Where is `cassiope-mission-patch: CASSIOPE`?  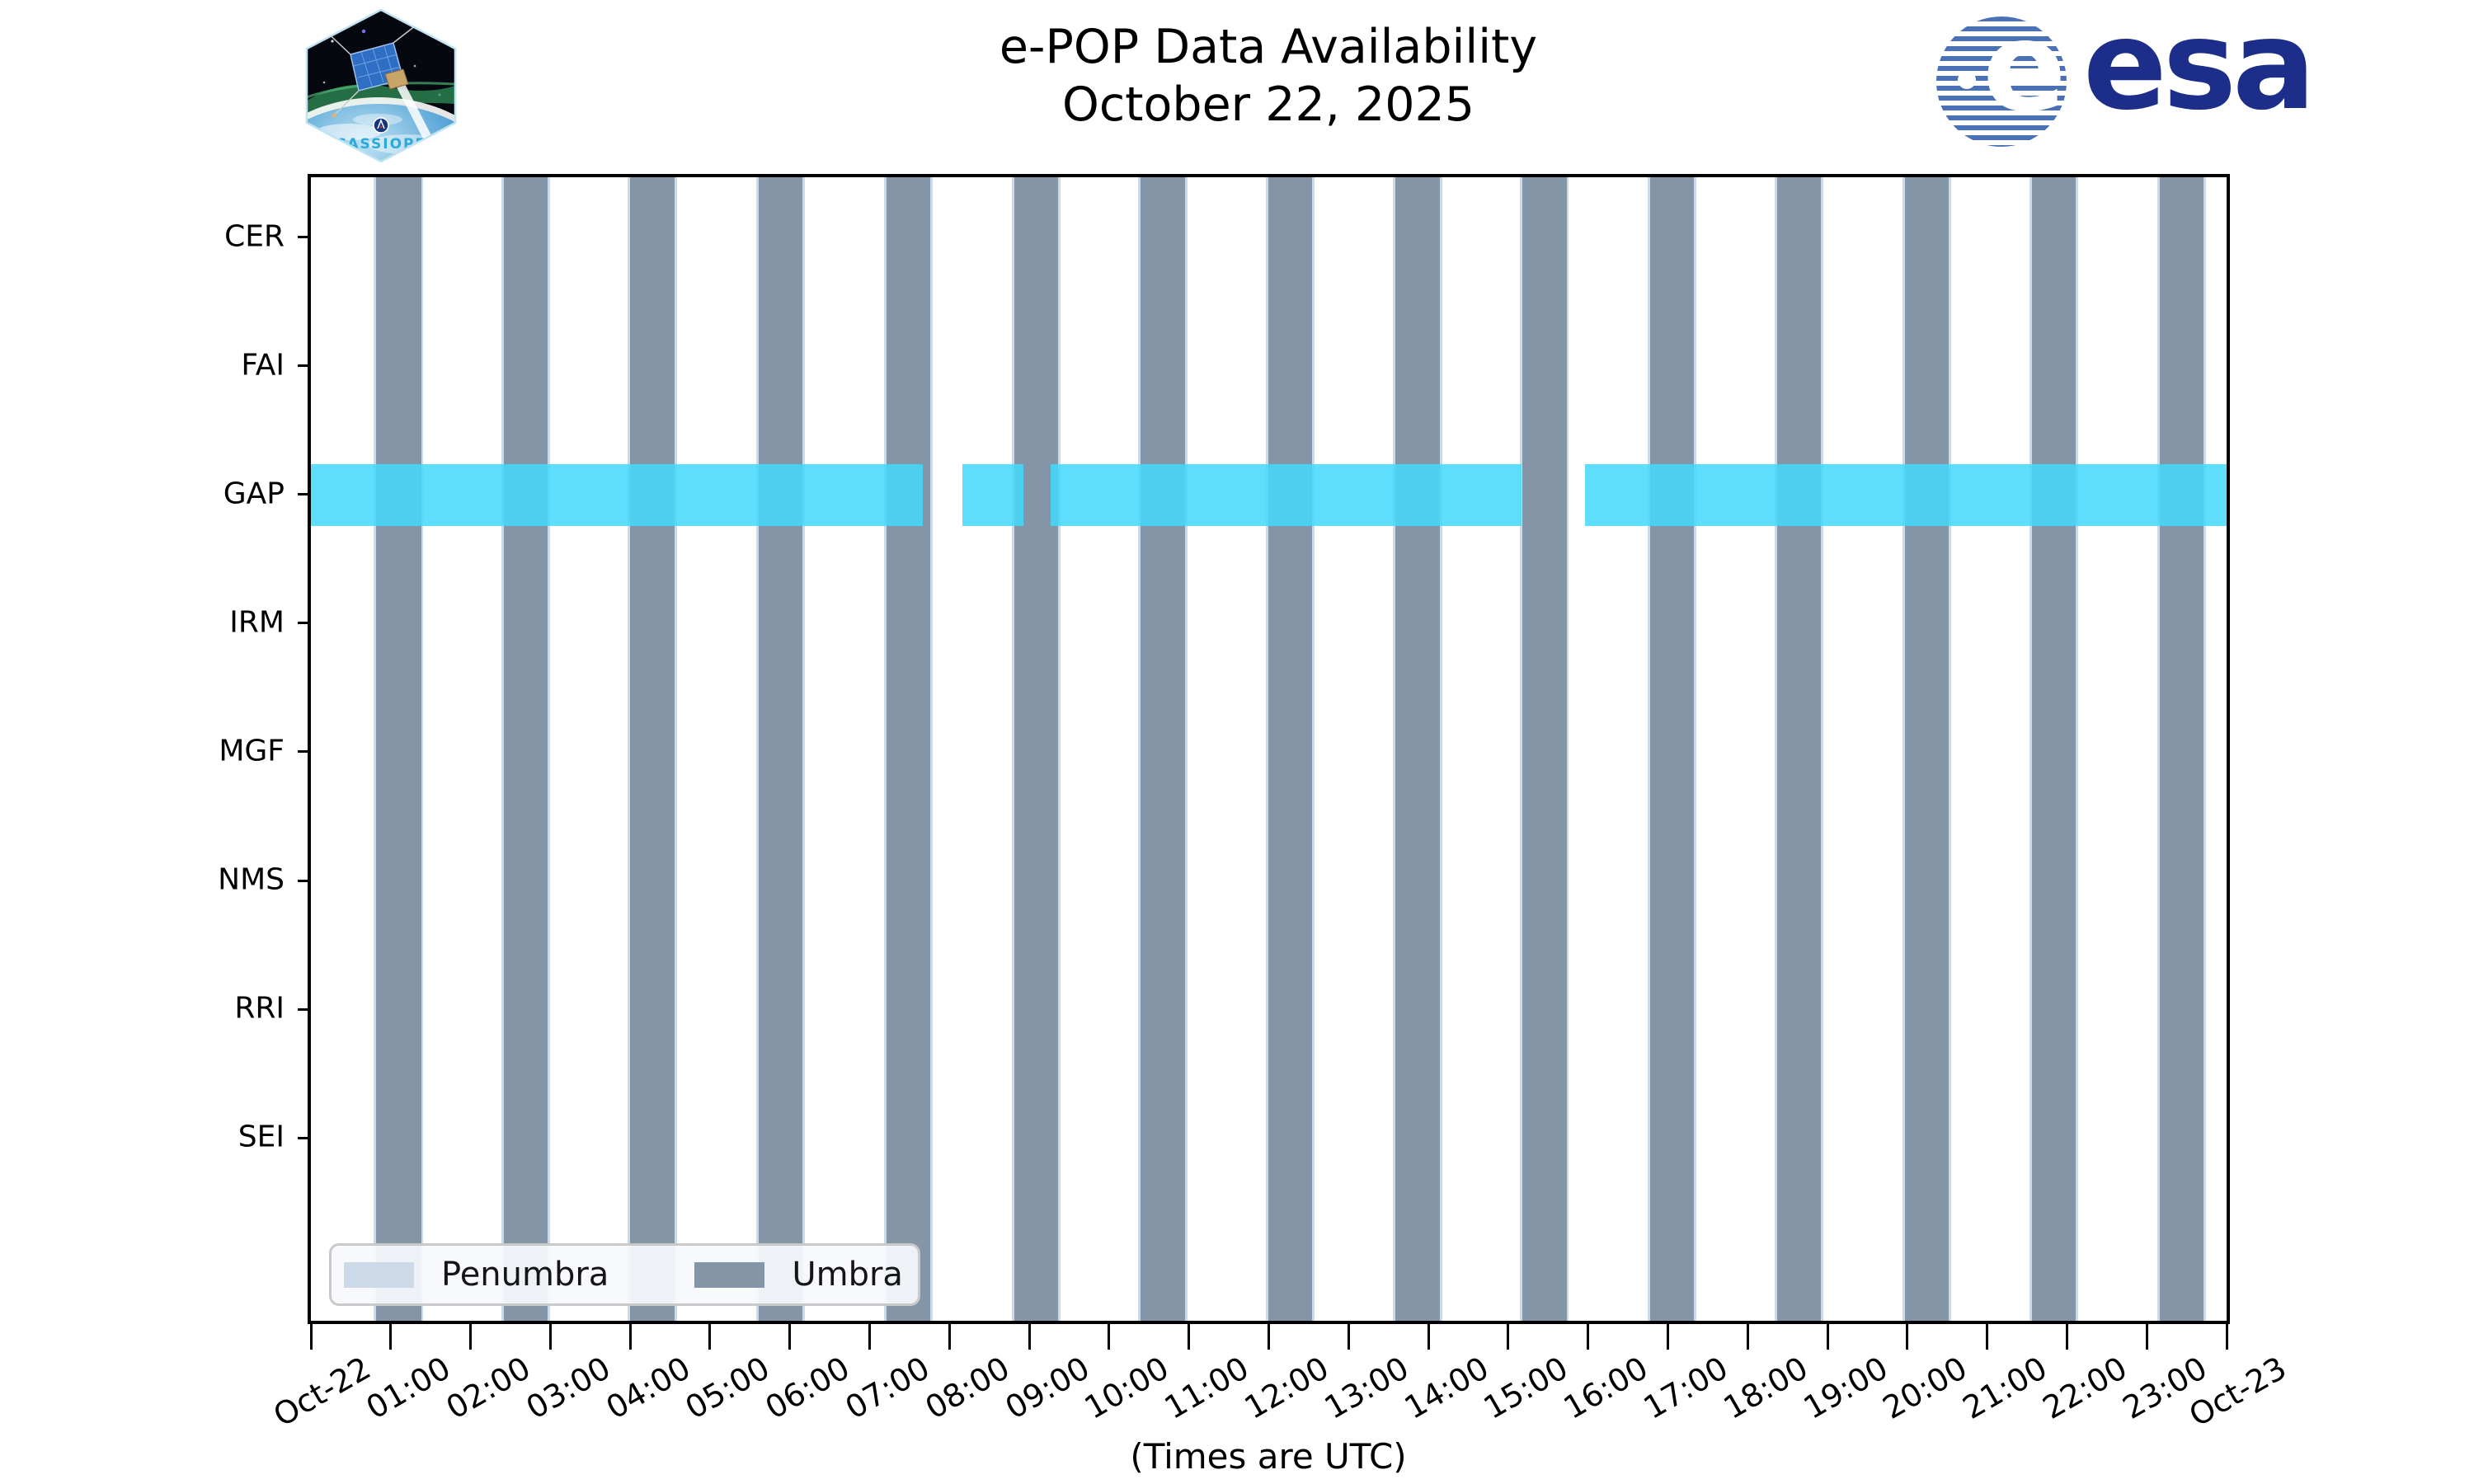 cassiope-mission-patch: CASSIOPE is located at coordinates (381, 85).